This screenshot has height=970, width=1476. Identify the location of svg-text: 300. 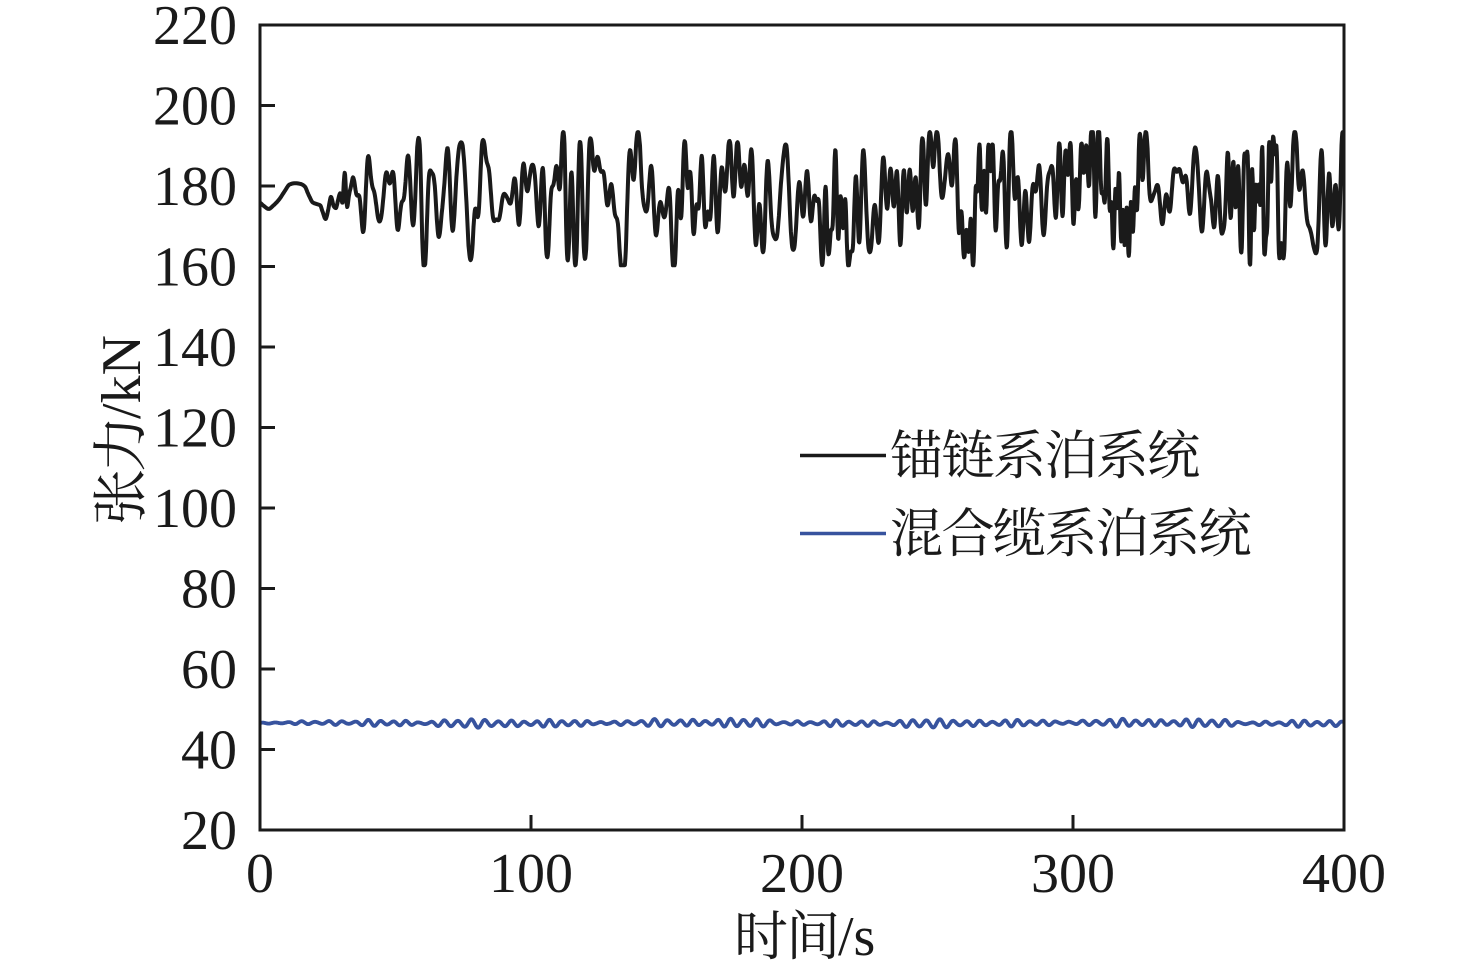
(1073, 874).